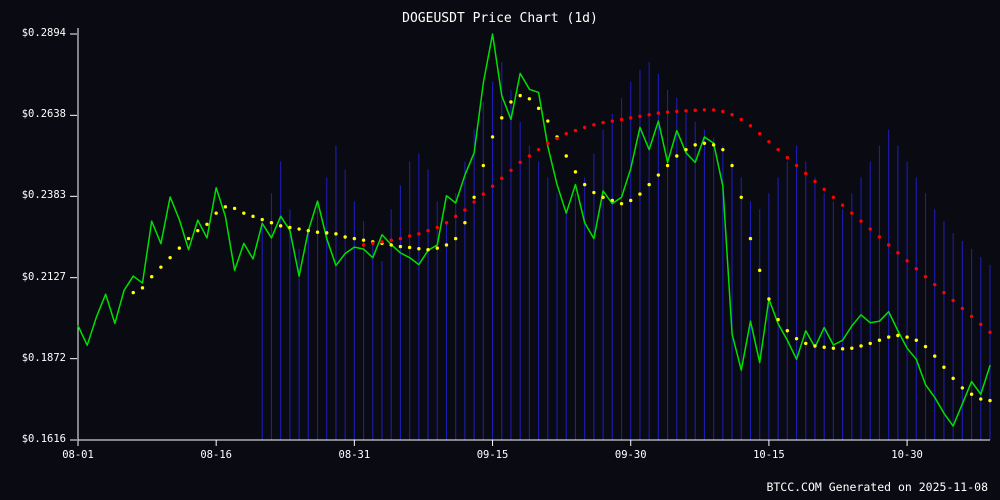 Image resolution: width=1000 pixels, height=500 pixels. Describe the element at coordinates (769, 455) in the screenshot. I see `x-tick-label: 10-15` at that location.